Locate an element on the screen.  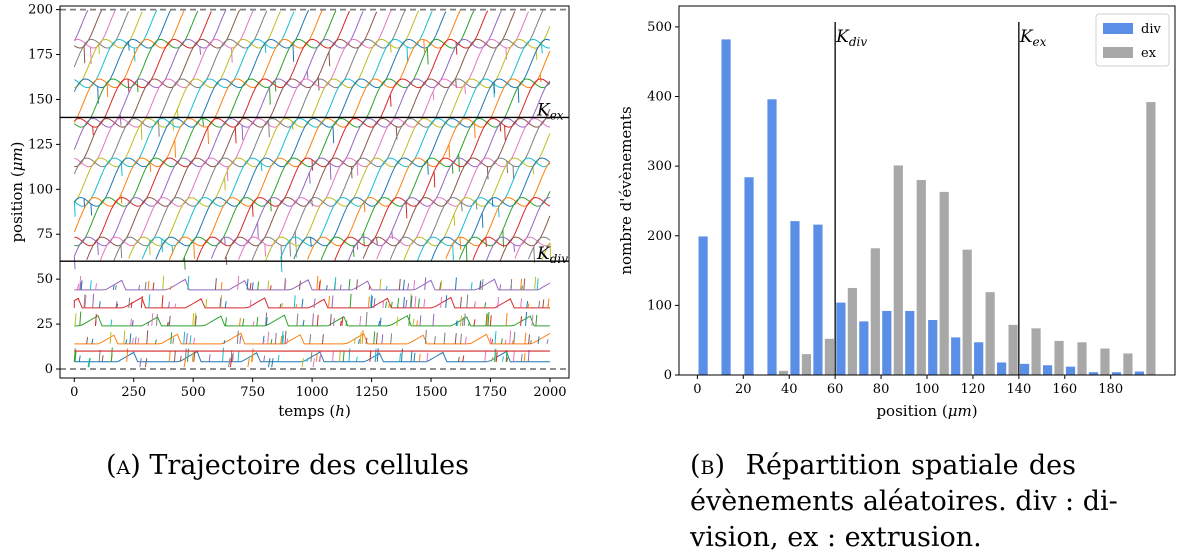
threshold-lines: Kdiv Kex is located at coordinates (940, 198).